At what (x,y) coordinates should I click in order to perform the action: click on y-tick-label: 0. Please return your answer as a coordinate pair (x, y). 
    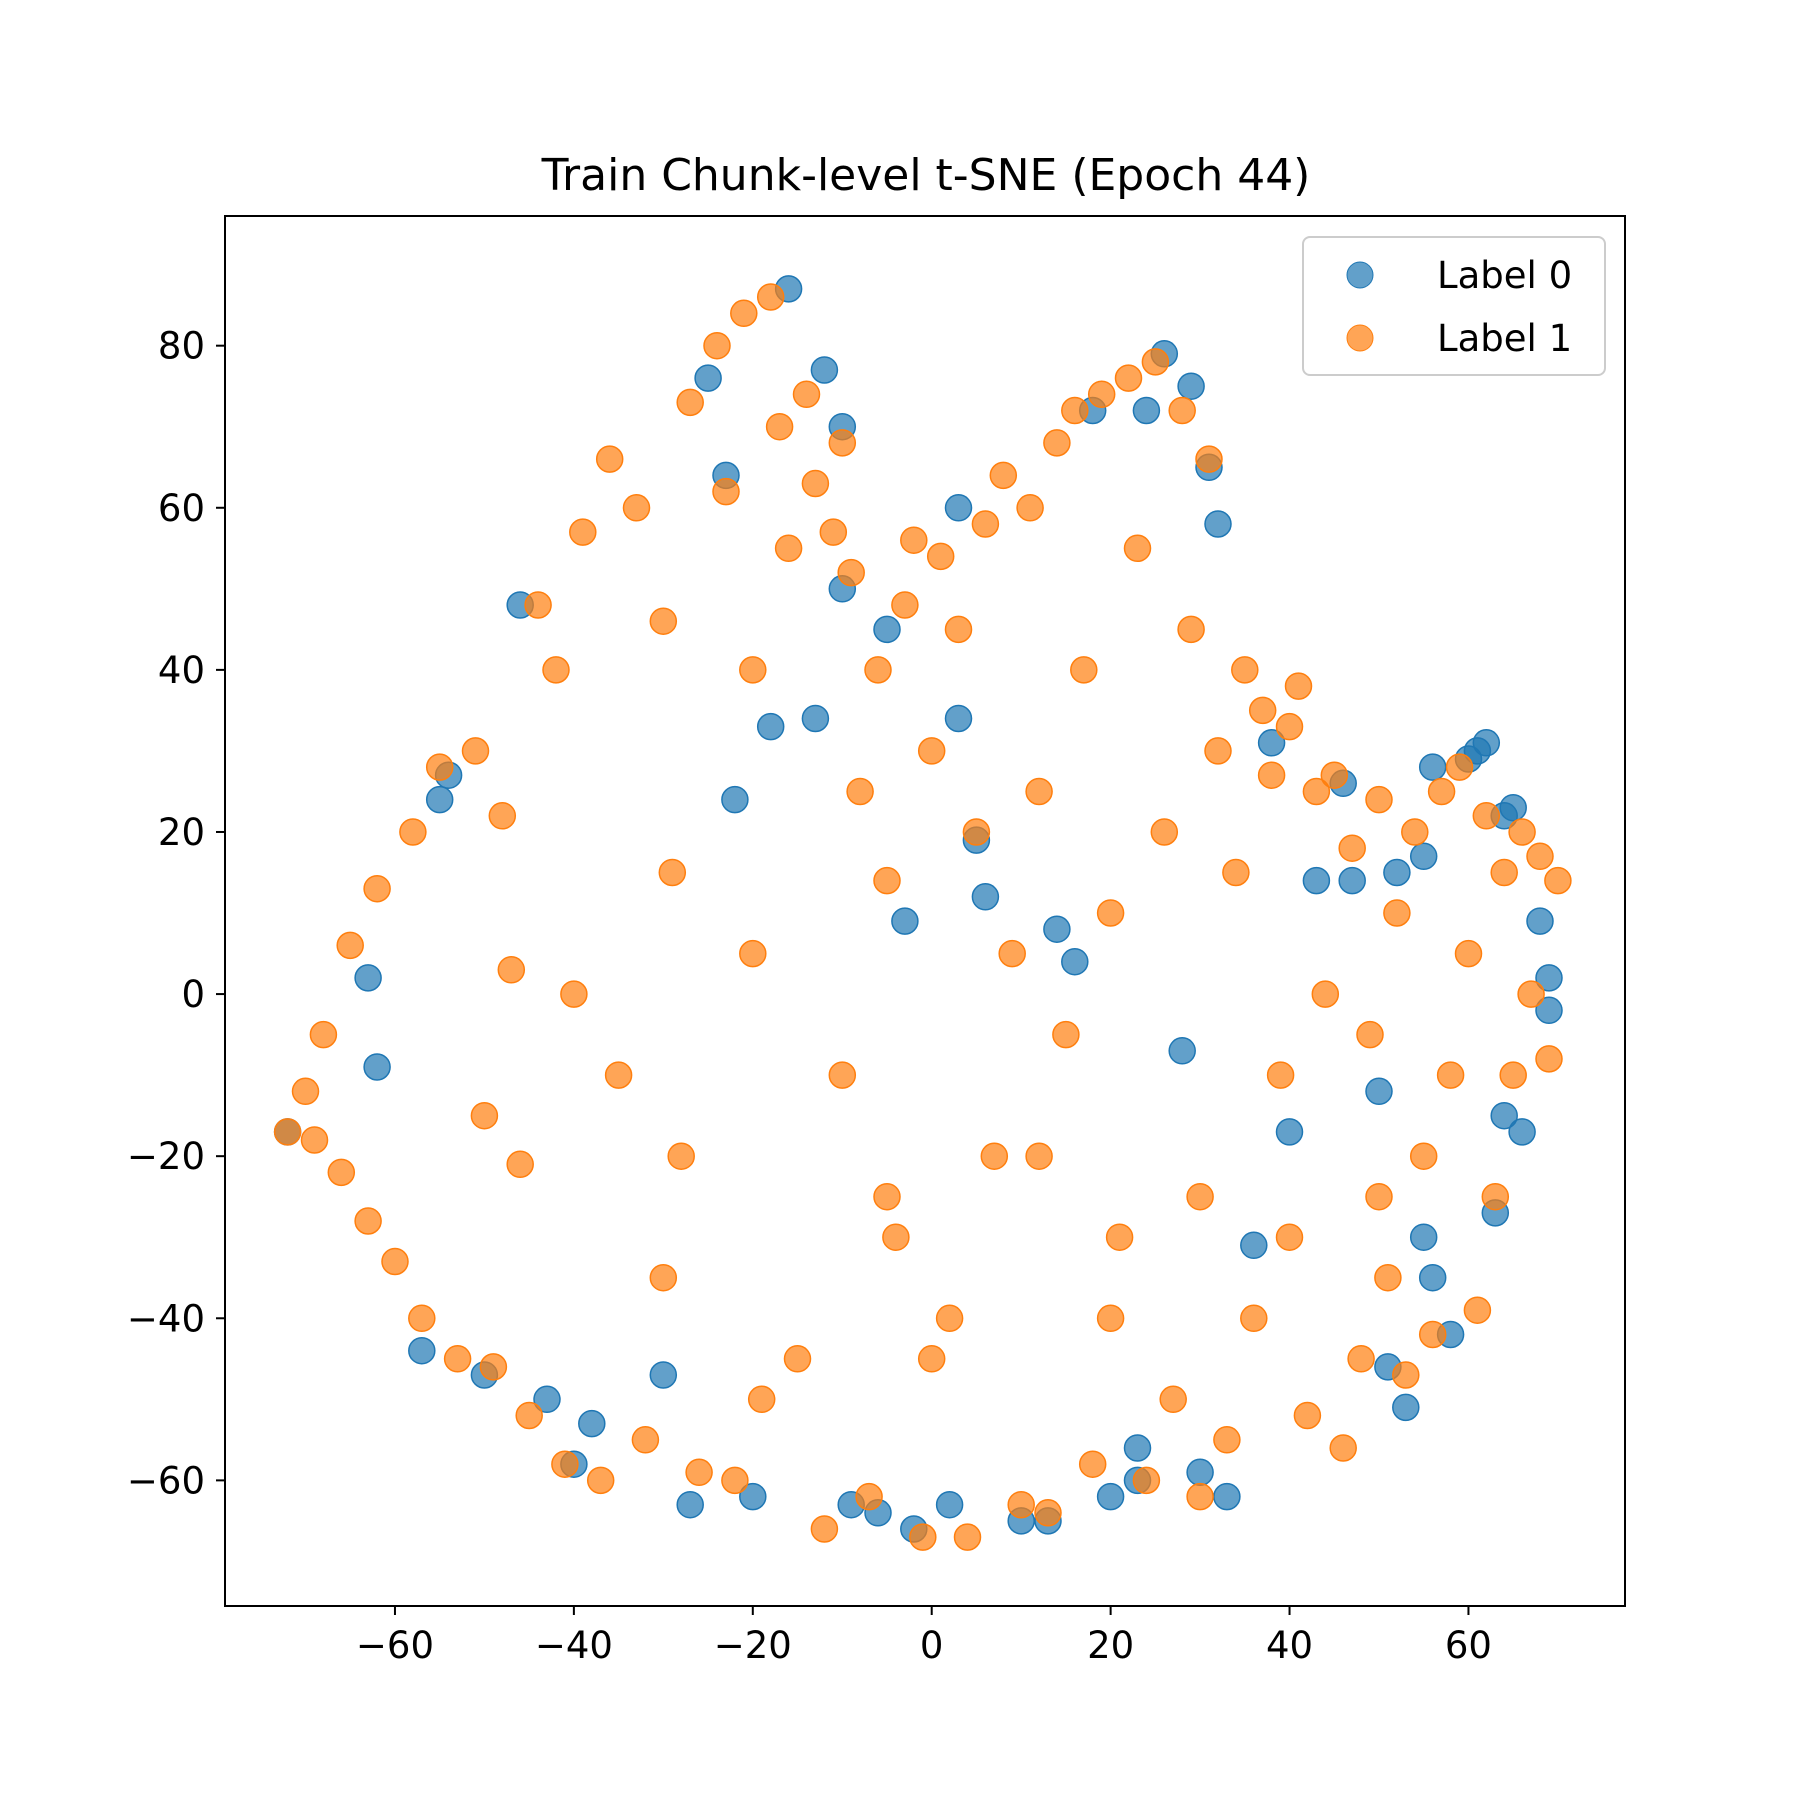
    Looking at the image, I should click on (193, 994).